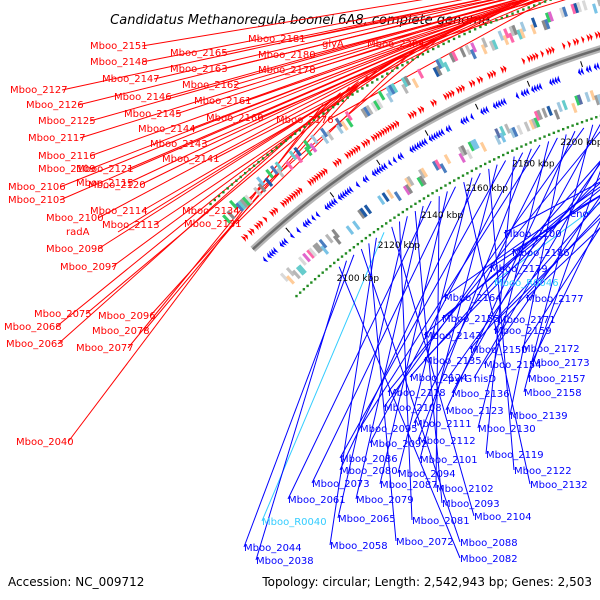 The image size is (600, 600). What do you see at coordinates (559, 485) in the screenshot?
I see `reverse-gene-label: Mboo_2132` at bounding box center [559, 485].